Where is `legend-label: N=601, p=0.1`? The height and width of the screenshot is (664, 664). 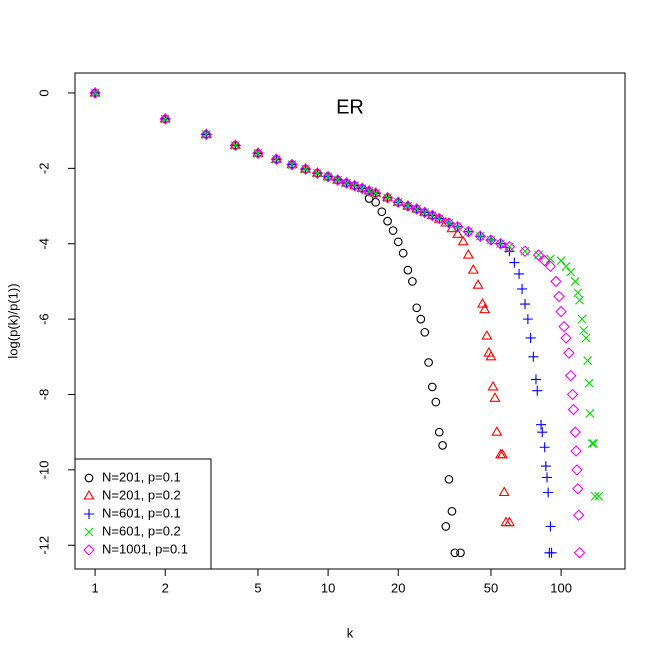
legend-label: N=601, p=0.1 is located at coordinates (141, 512).